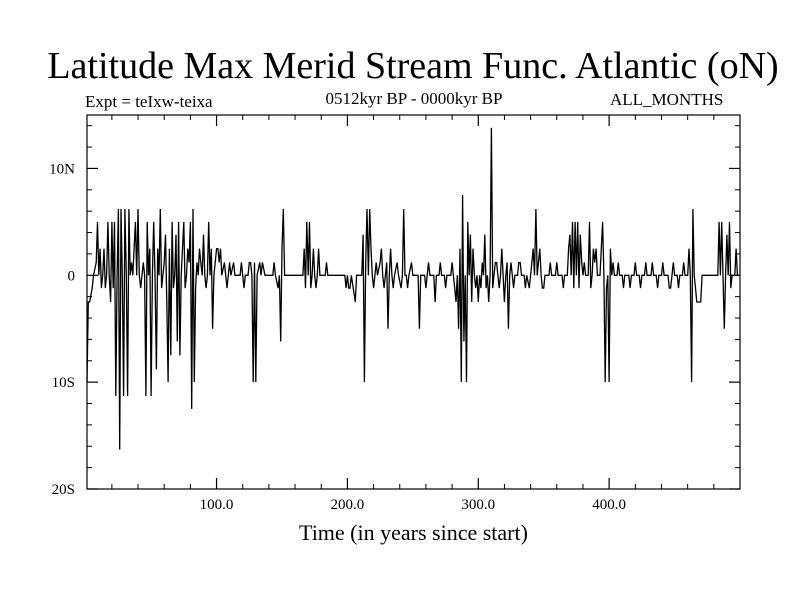 This screenshot has height=600, width=800. Describe the element at coordinates (609, 505) in the screenshot. I see `x-tick-label: 400.0` at that location.